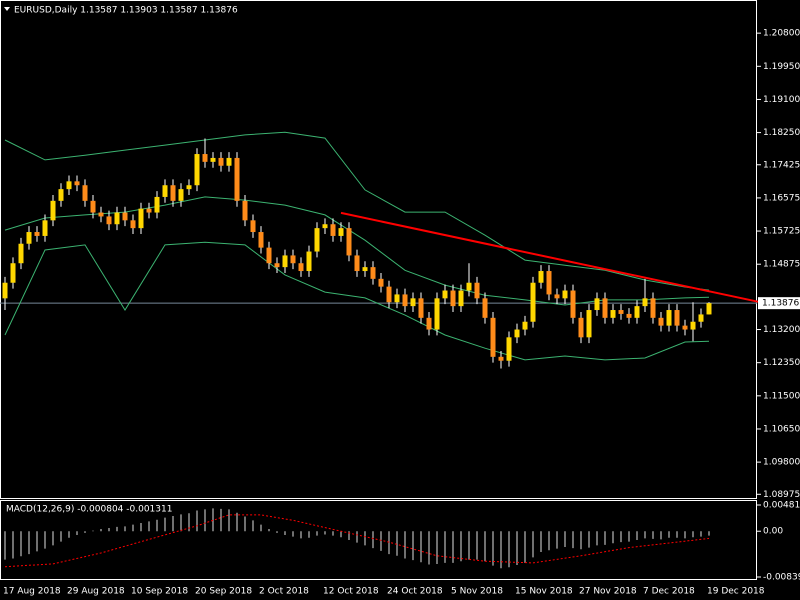  What do you see at coordinates (415, 592) in the screenshot?
I see `x-tick-label: 24 Oct 2018` at bounding box center [415, 592].